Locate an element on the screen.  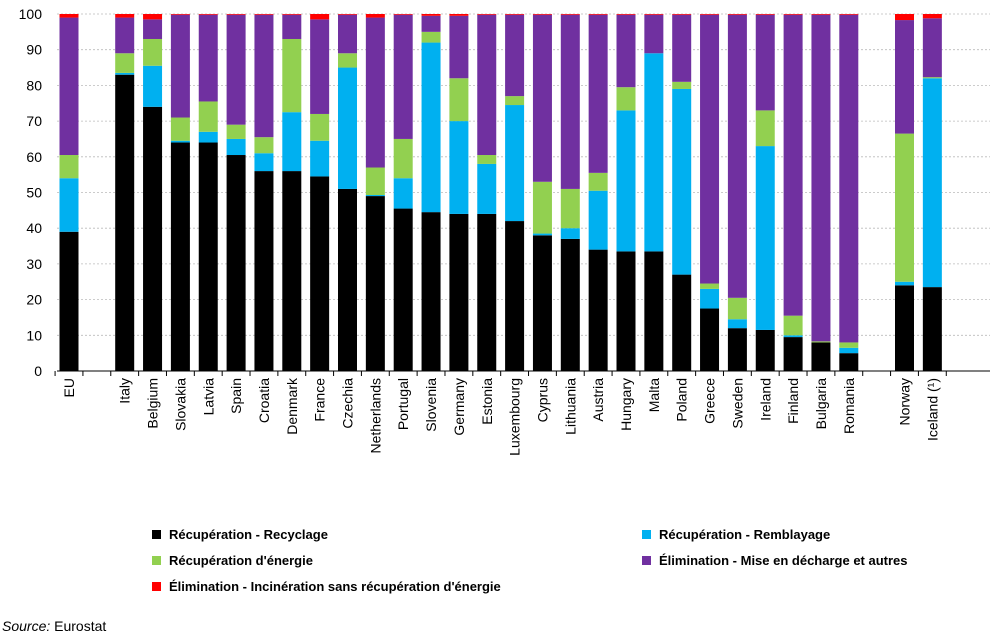
x-tick-label: Portugal is located at coordinates (403, 404).